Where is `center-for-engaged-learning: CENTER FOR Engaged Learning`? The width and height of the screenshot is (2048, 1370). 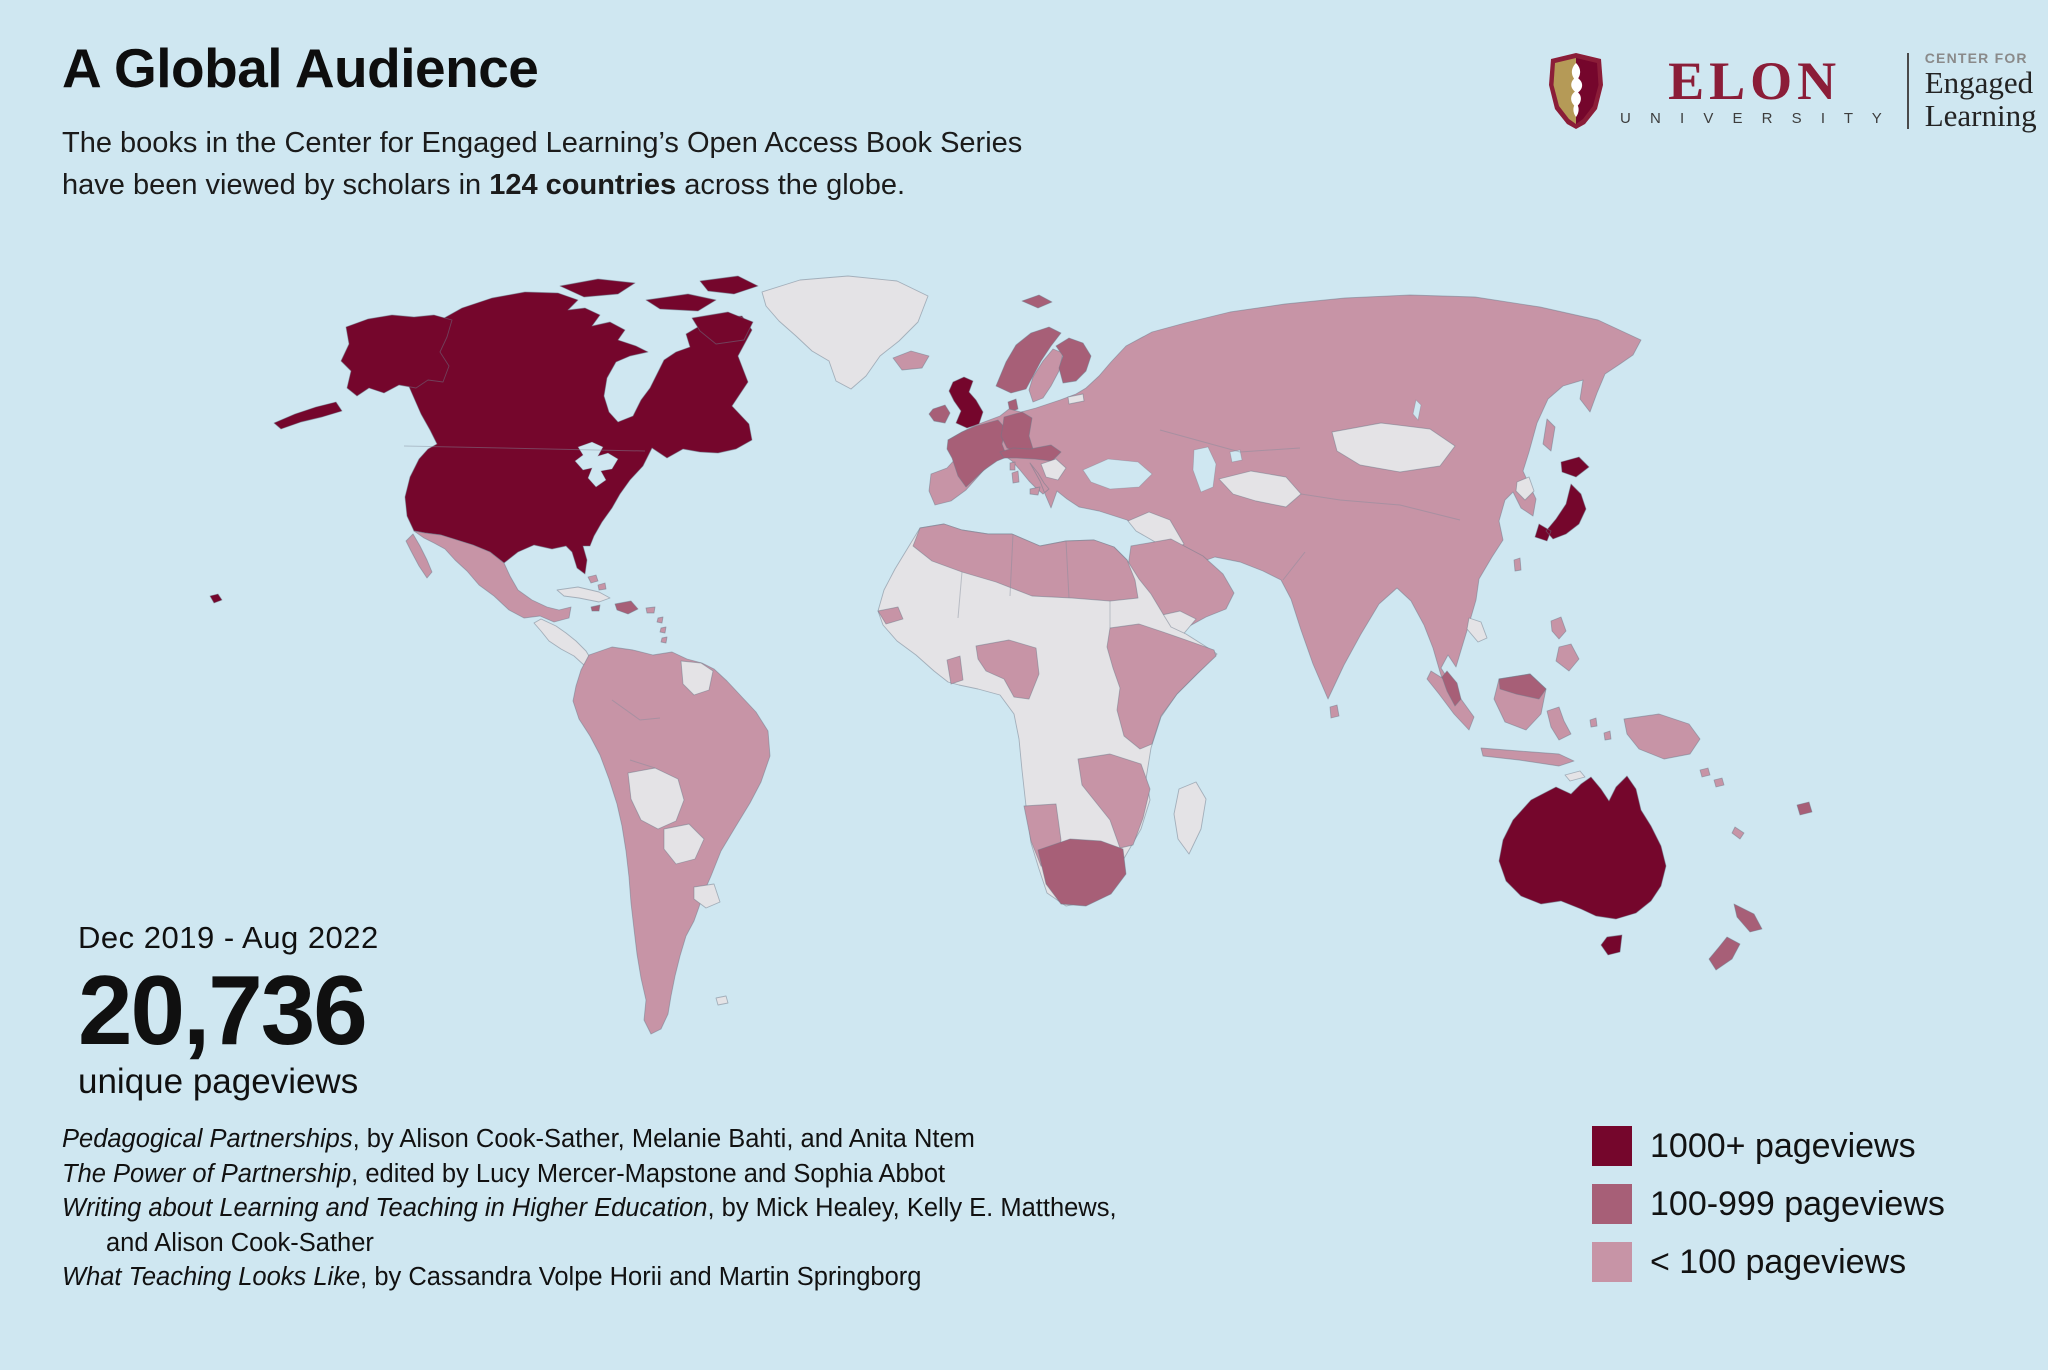
center-for-engaged-learning: CENTER FOR Engaged Learning is located at coordinates (1981, 91).